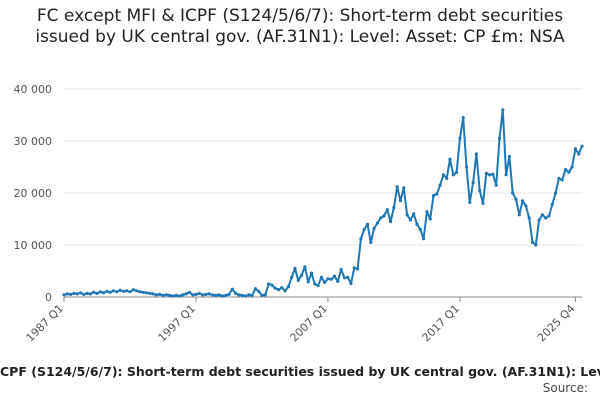 The height and width of the screenshot is (400, 600). Describe the element at coordinates (33, 89) in the screenshot. I see `y-tick-label: 40 000` at that location.